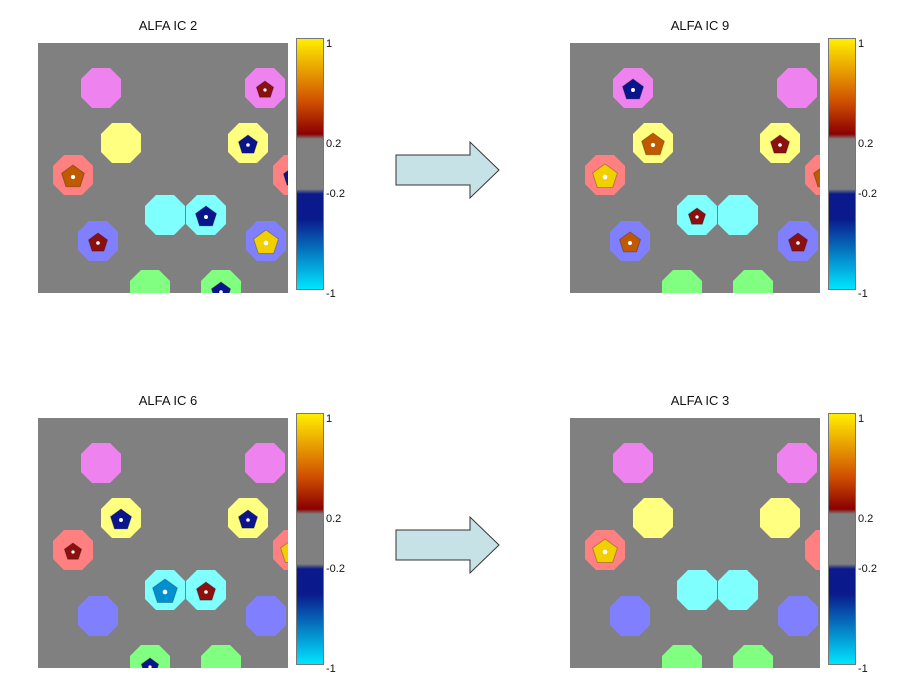 This screenshot has width=900, height=700. I want to click on panel-title: ALFA IC 3, so click(700, 400).